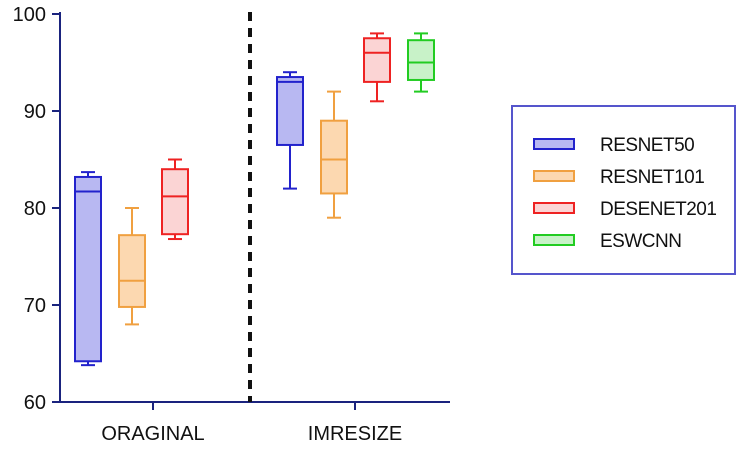  What do you see at coordinates (652, 177) in the screenshot?
I see `legend-label: RESNET101` at bounding box center [652, 177].